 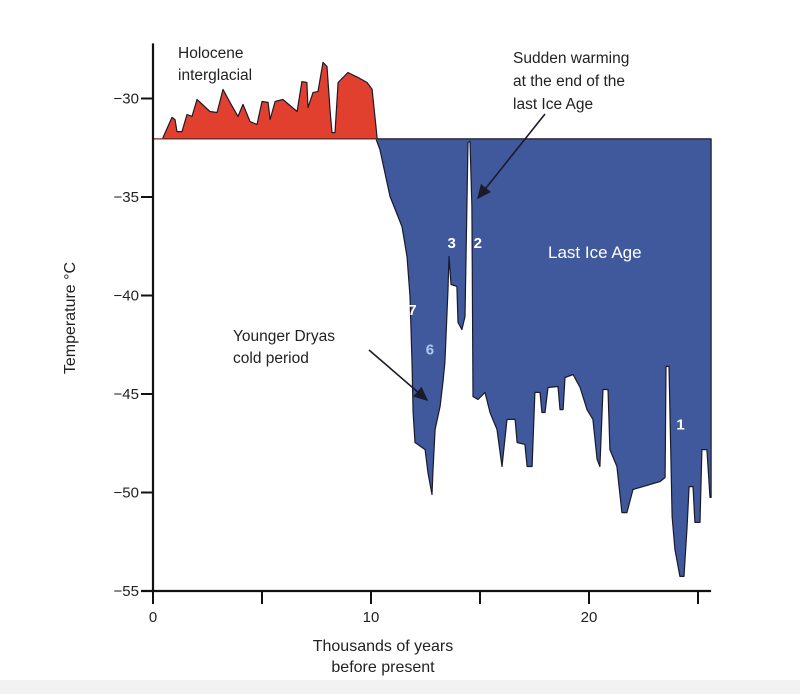 What do you see at coordinates (215, 75) in the screenshot?
I see `annotation-holocene-line2: interglacial` at bounding box center [215, 75].